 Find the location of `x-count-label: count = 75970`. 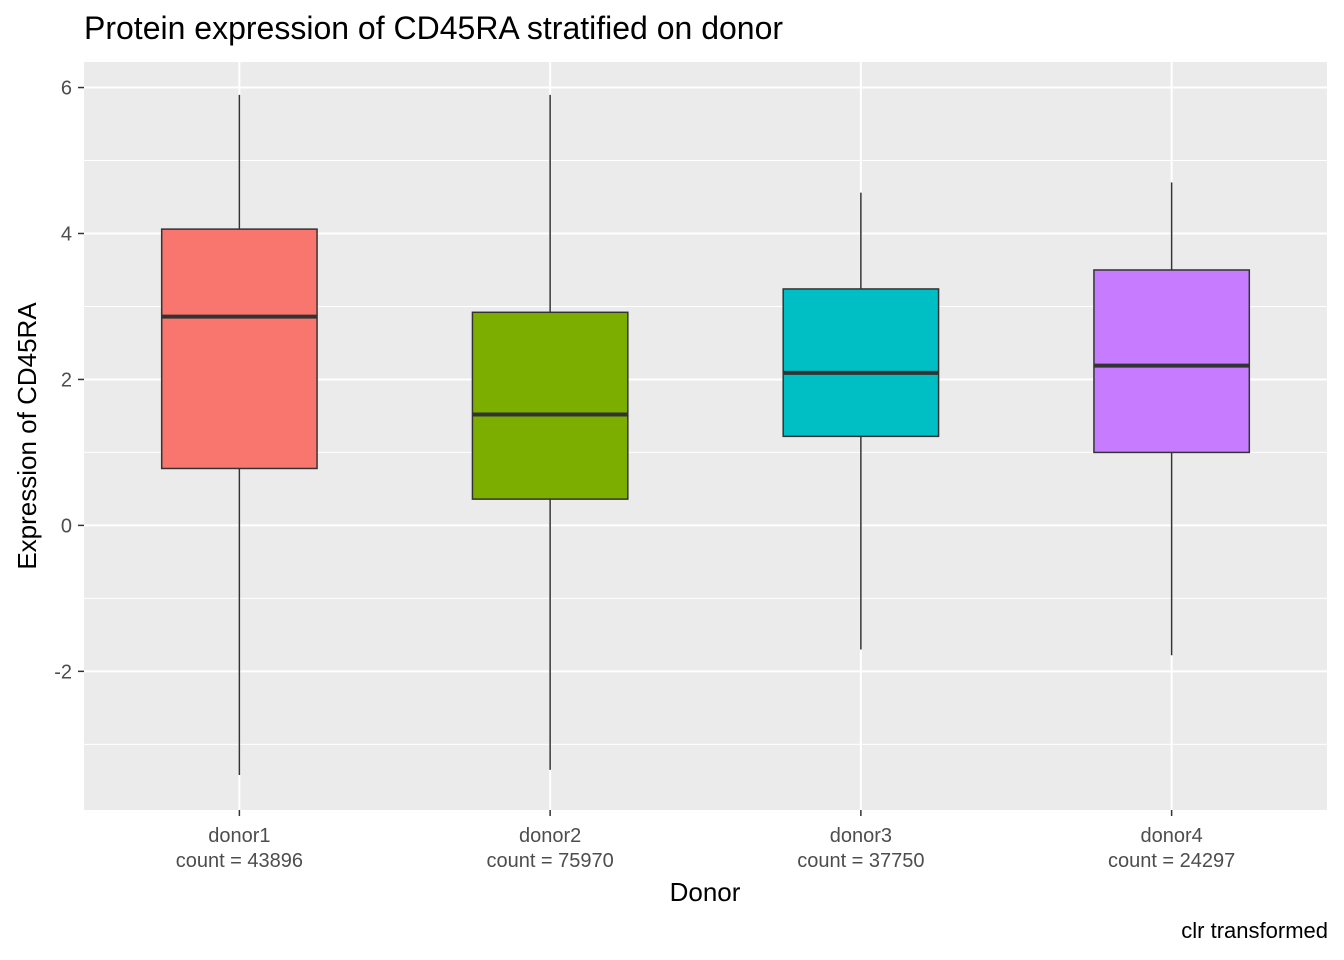

x-count-label: count = 75970 is located at coordinates (549, 861).